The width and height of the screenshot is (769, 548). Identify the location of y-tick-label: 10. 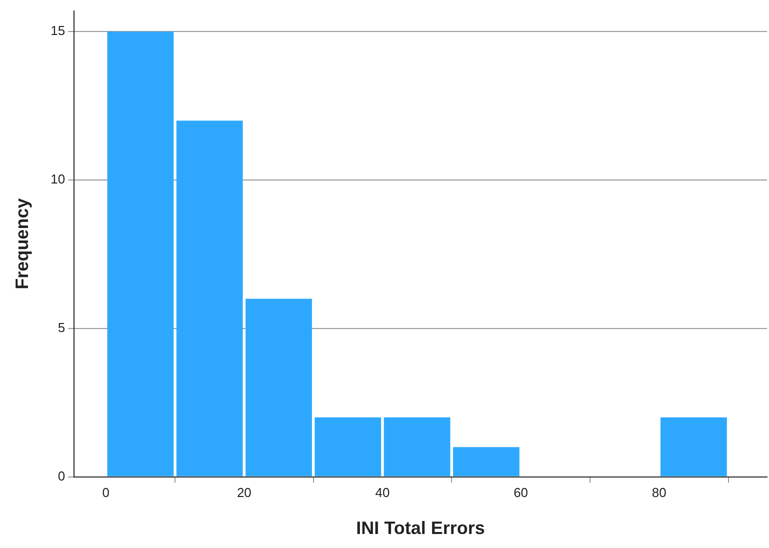
(58, 179).